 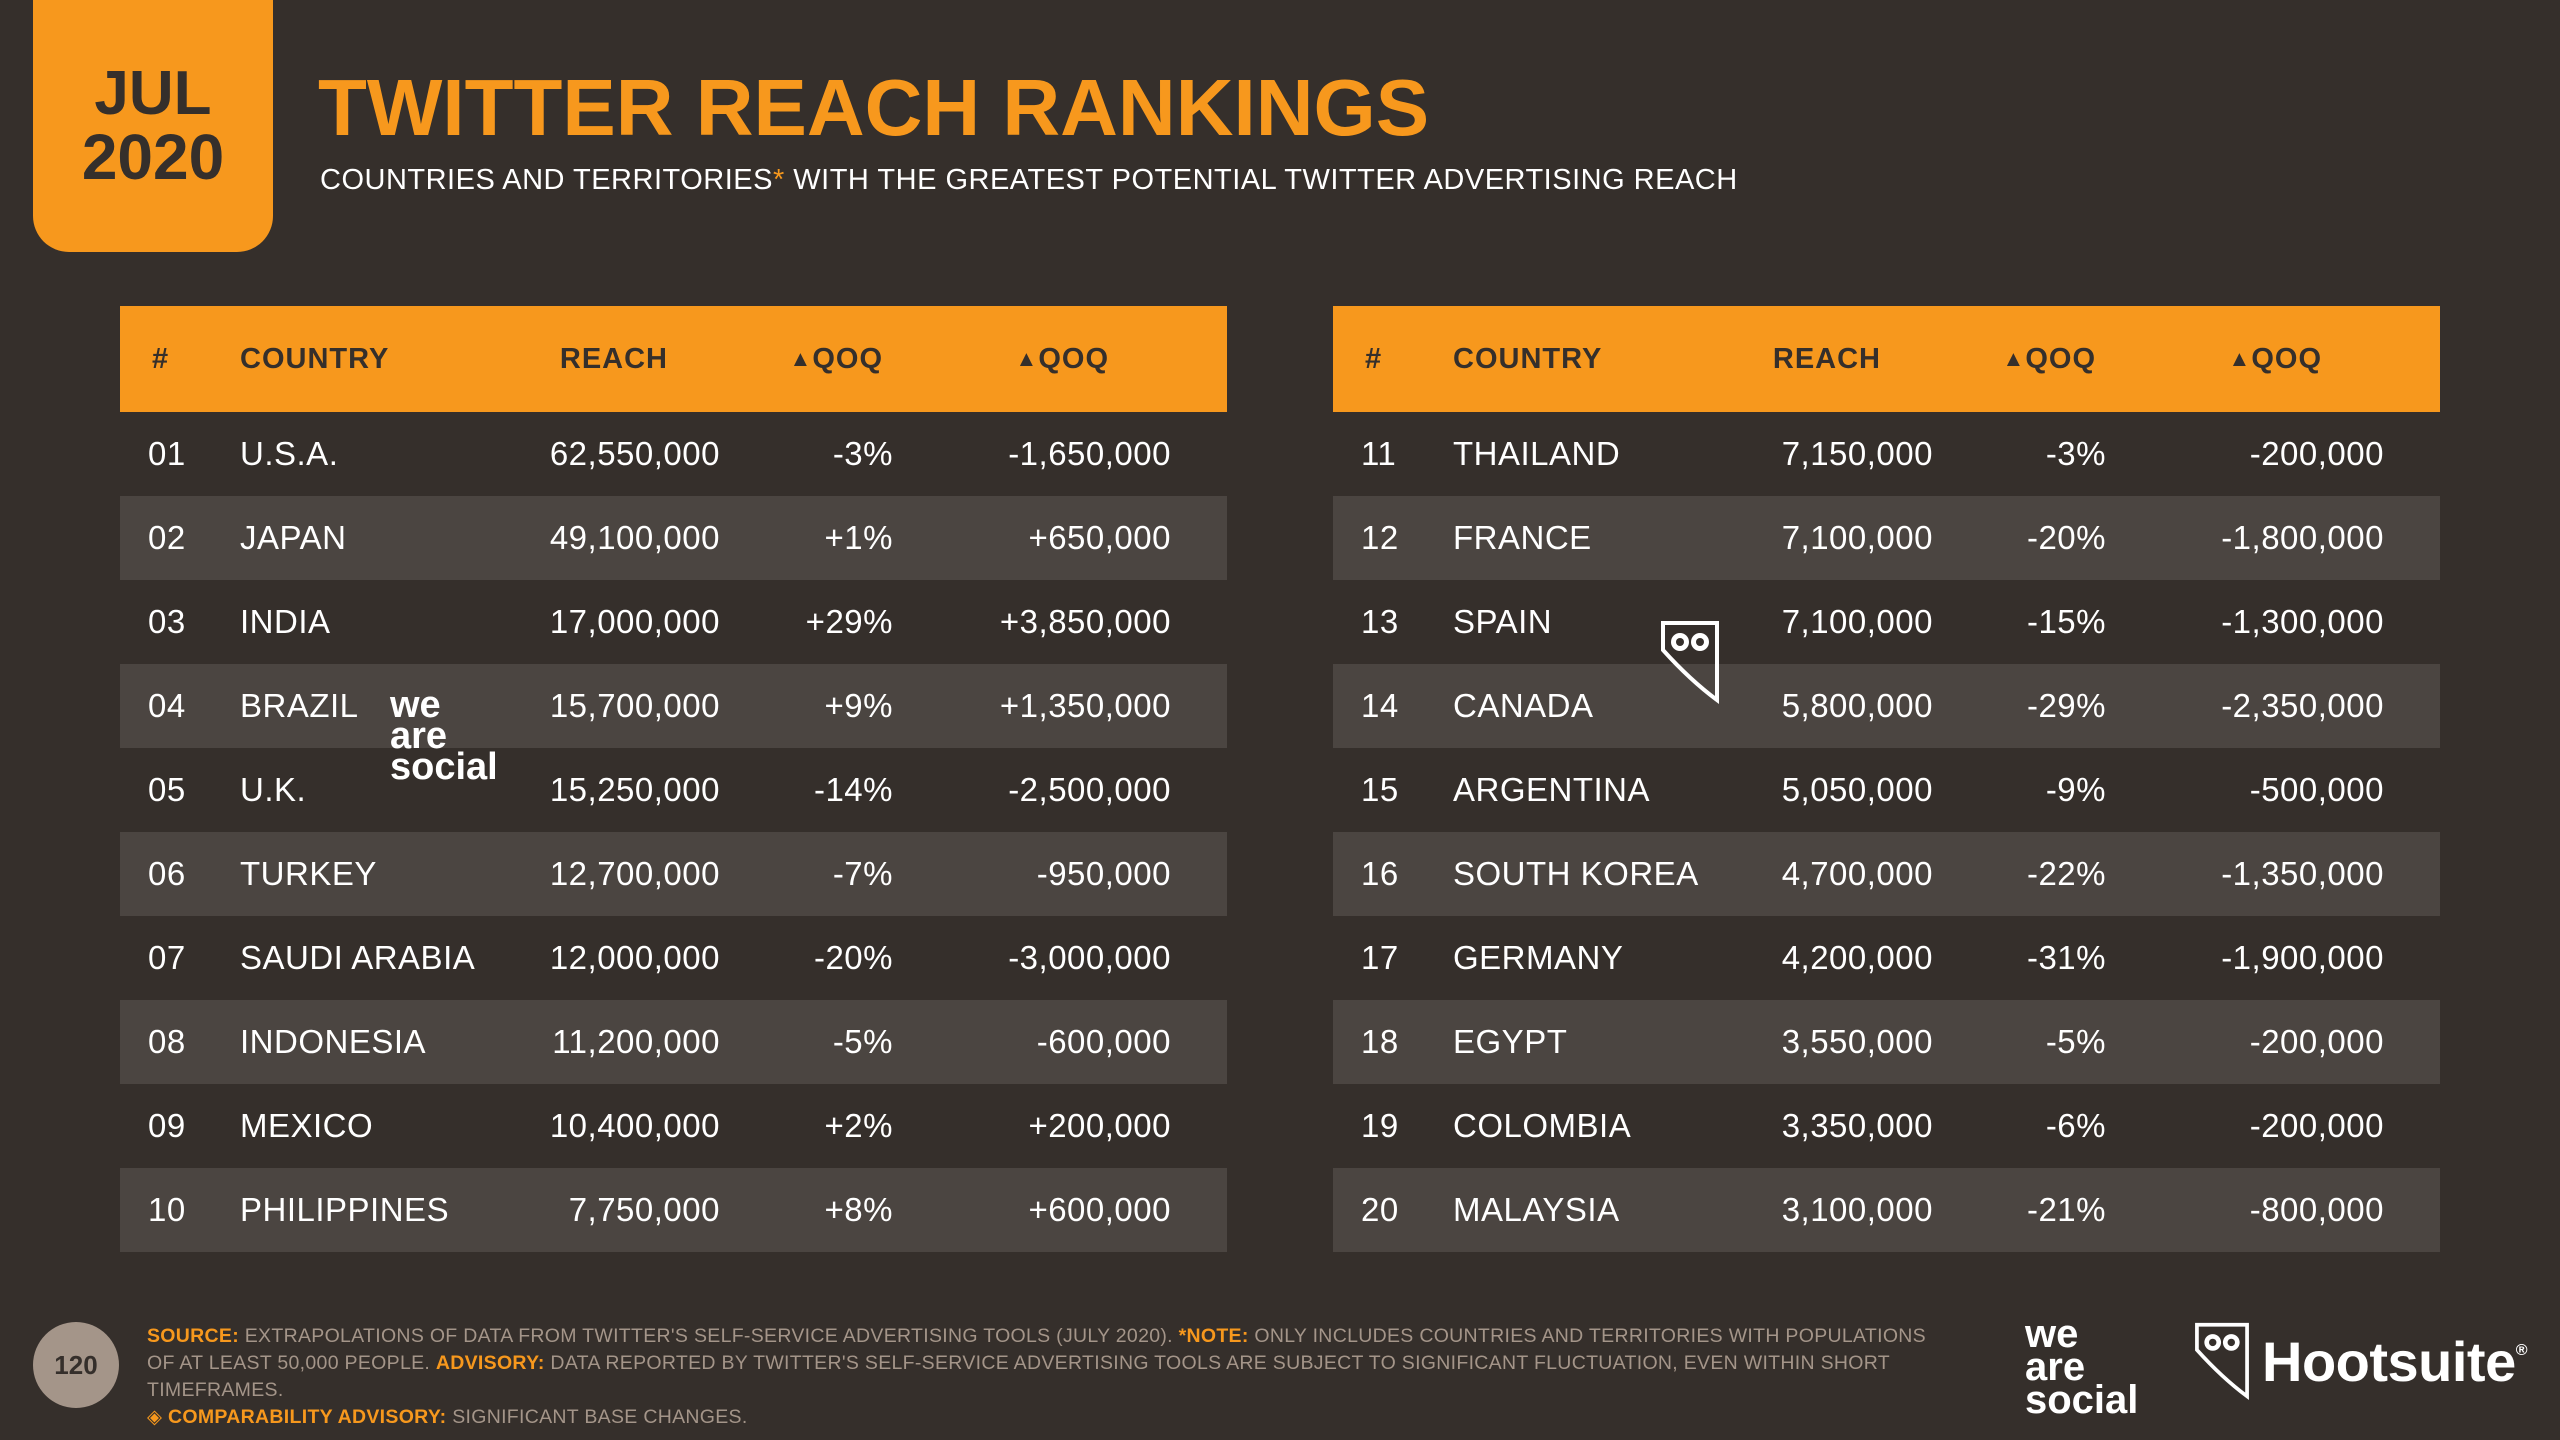 I want to click on country-cell: MEXICO, so click(x=307, y=1125).